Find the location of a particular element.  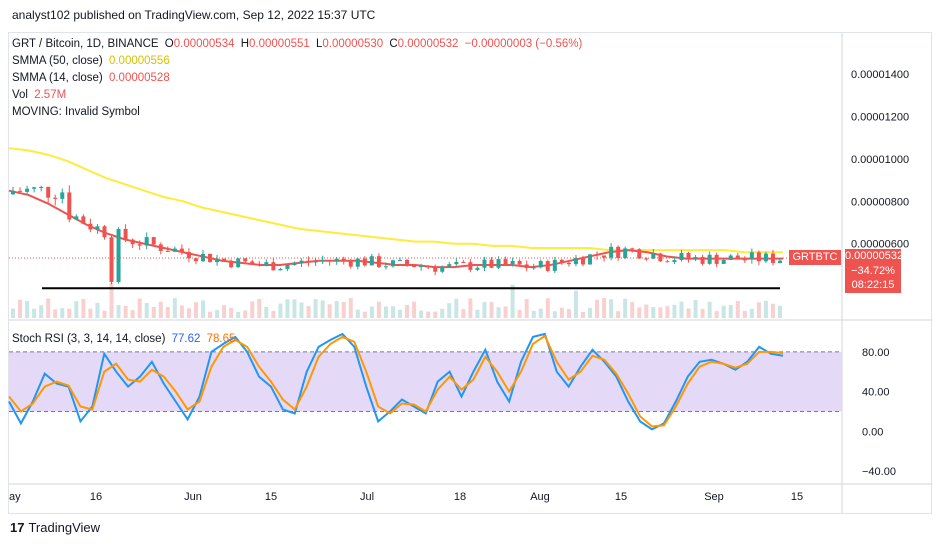

price-tick-label: 0.00000800 is located at coordinates (880, 202).